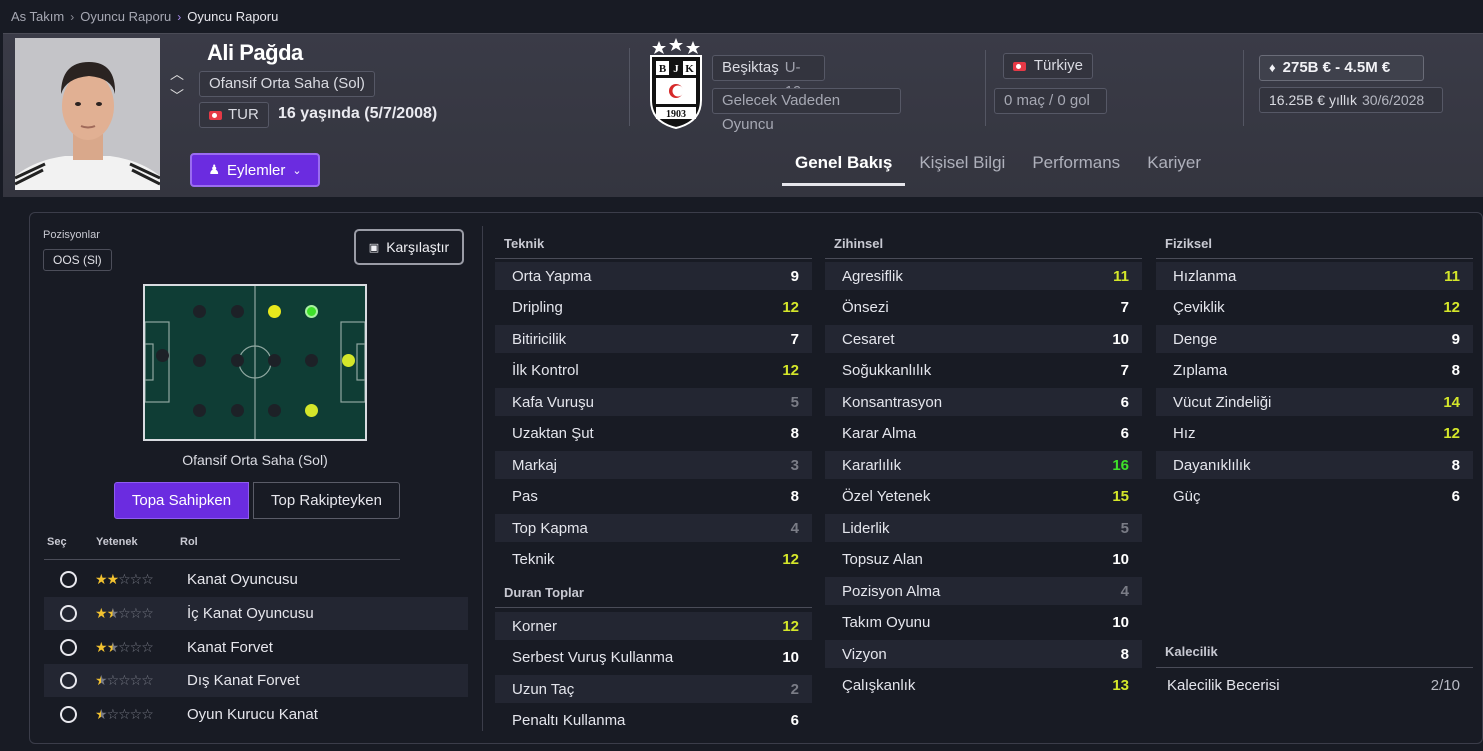  Describe the element at coordinates (256, 579) in the screenshot. I see `role-row: ★★☆☆☆ Kanat Oyuncusu` at that location.